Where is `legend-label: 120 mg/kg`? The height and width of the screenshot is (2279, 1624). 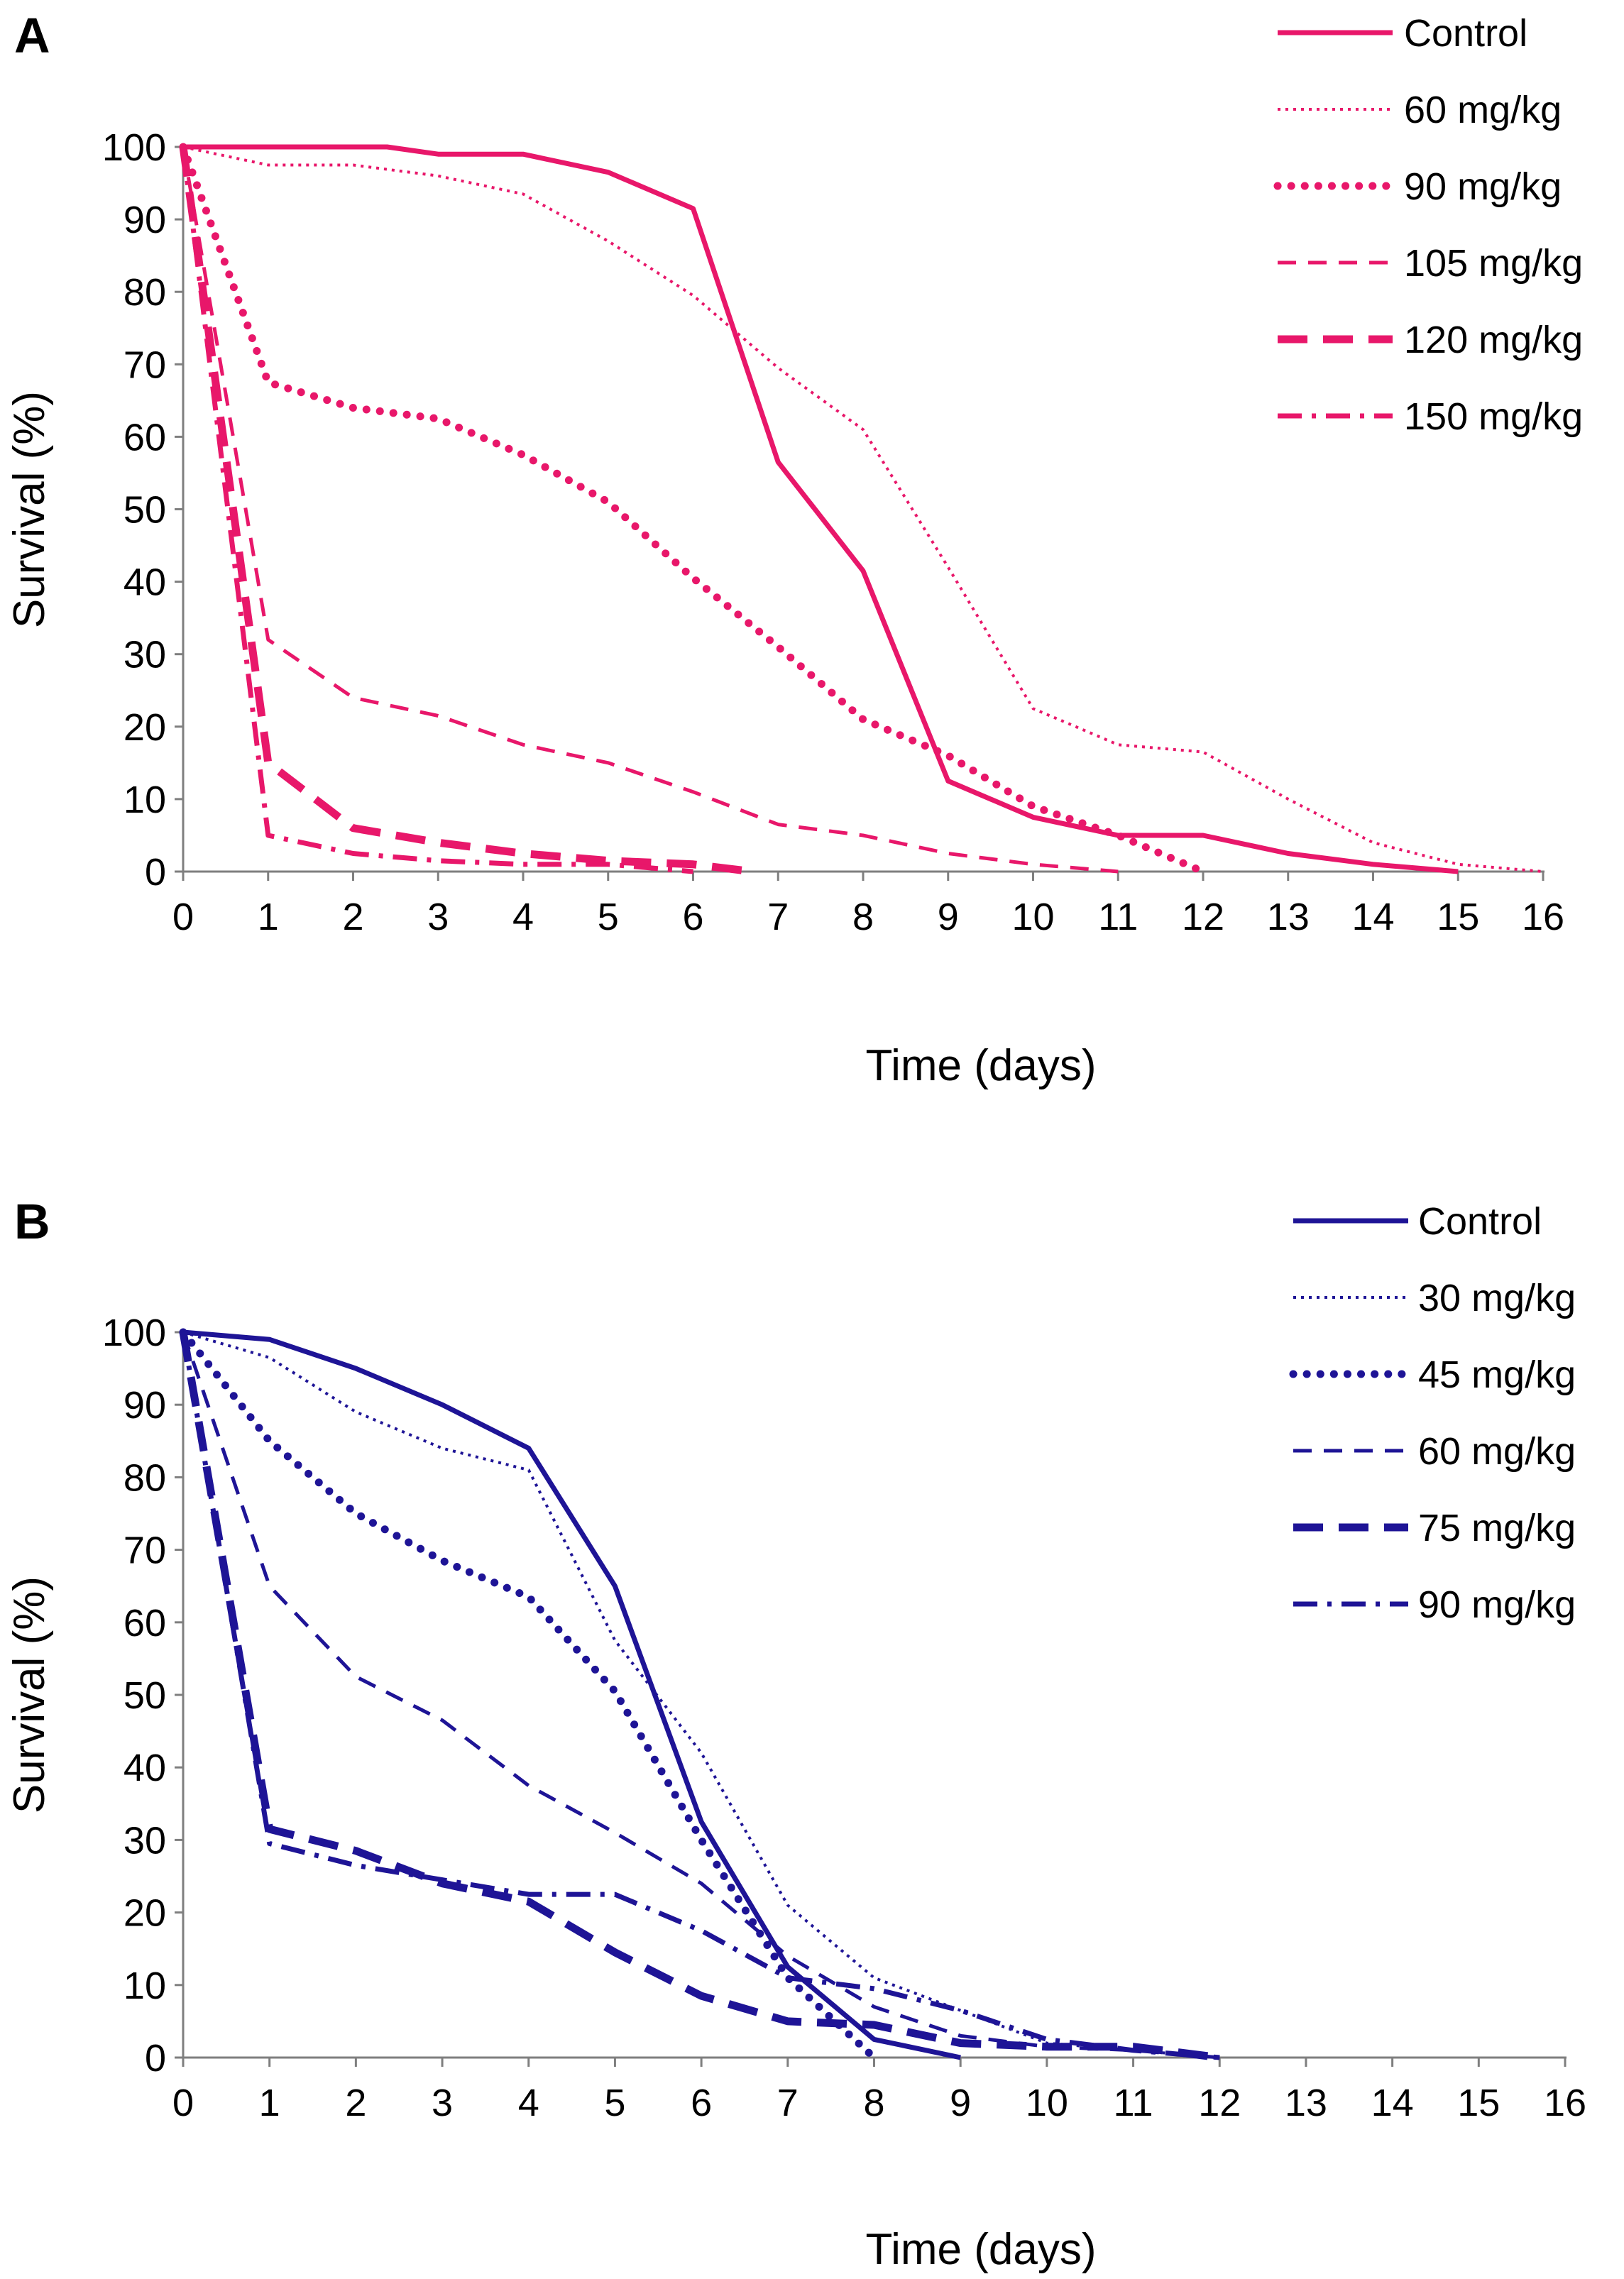 legend-label: 120 mg/kg is located at coordinates (1494, 340).